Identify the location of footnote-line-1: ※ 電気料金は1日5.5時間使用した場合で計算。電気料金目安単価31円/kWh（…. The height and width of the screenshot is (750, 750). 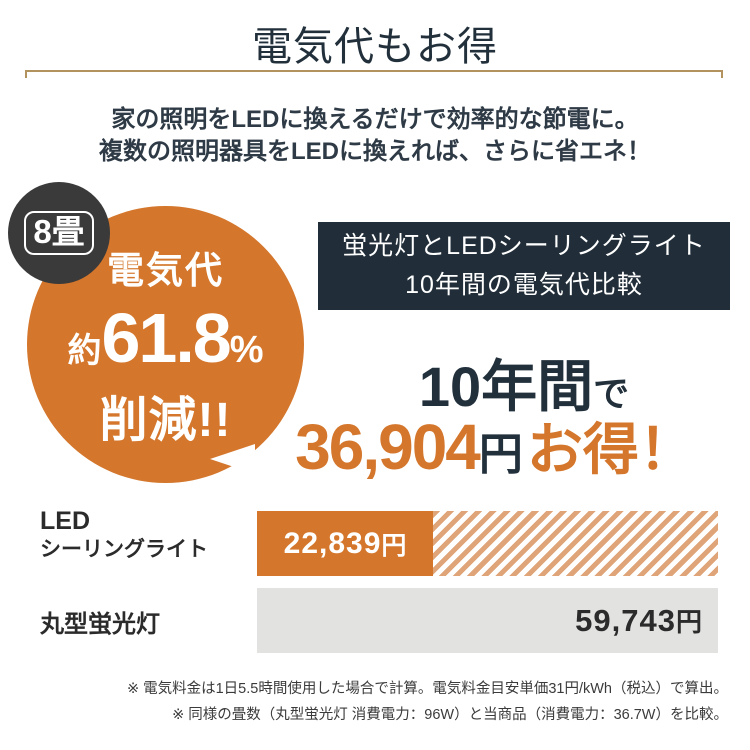
(427, 689).